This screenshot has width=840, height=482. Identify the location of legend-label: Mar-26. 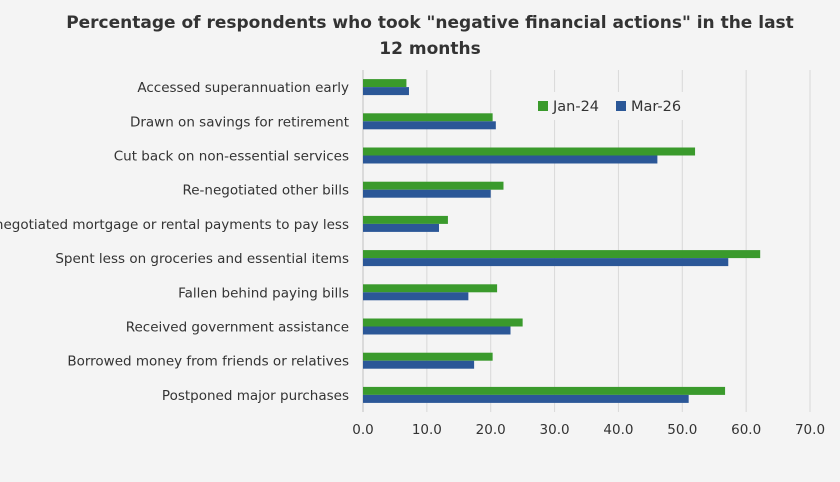
(656, 107).